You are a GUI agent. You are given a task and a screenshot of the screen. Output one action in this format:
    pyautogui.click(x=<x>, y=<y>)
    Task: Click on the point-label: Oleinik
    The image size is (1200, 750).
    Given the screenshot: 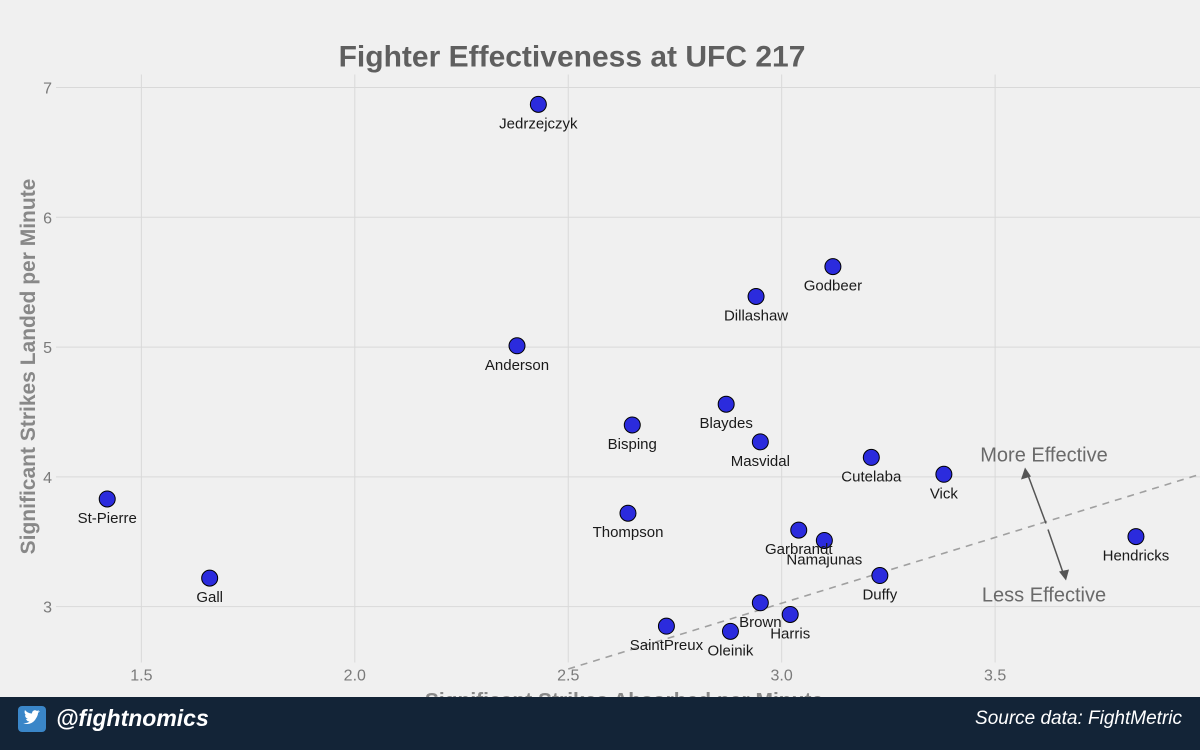 What is the action you would take?
    pyautogui.click(x=731, y=650)
    